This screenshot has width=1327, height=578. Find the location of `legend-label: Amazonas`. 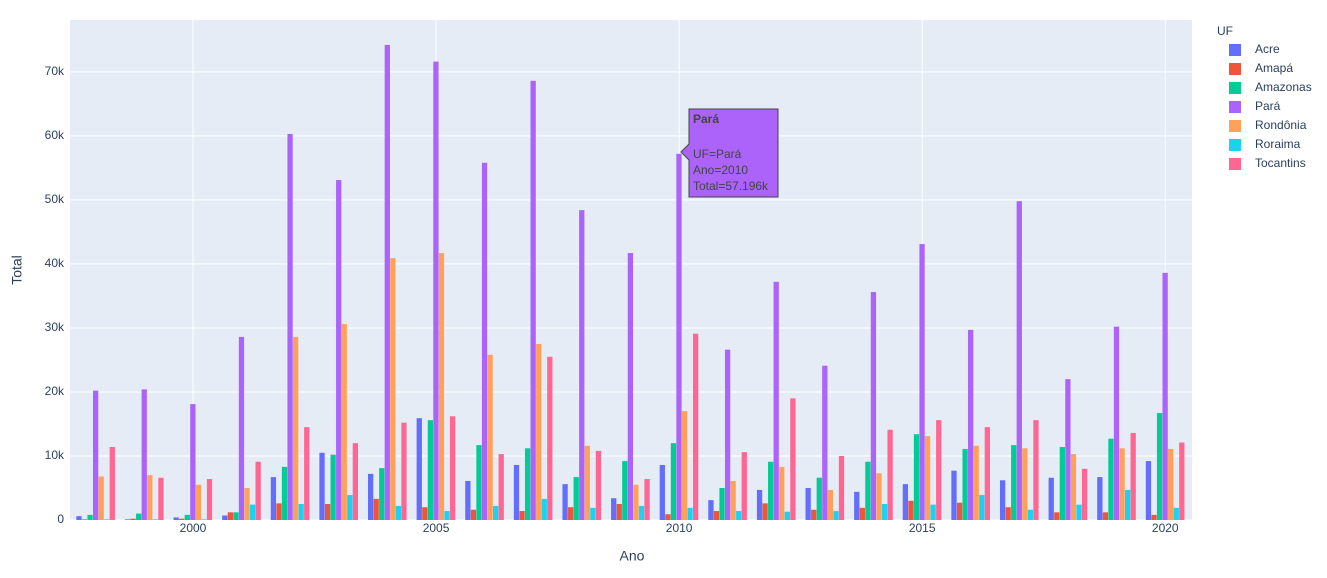

legend-label: Amazonas is located at coordinates (1283, 87).